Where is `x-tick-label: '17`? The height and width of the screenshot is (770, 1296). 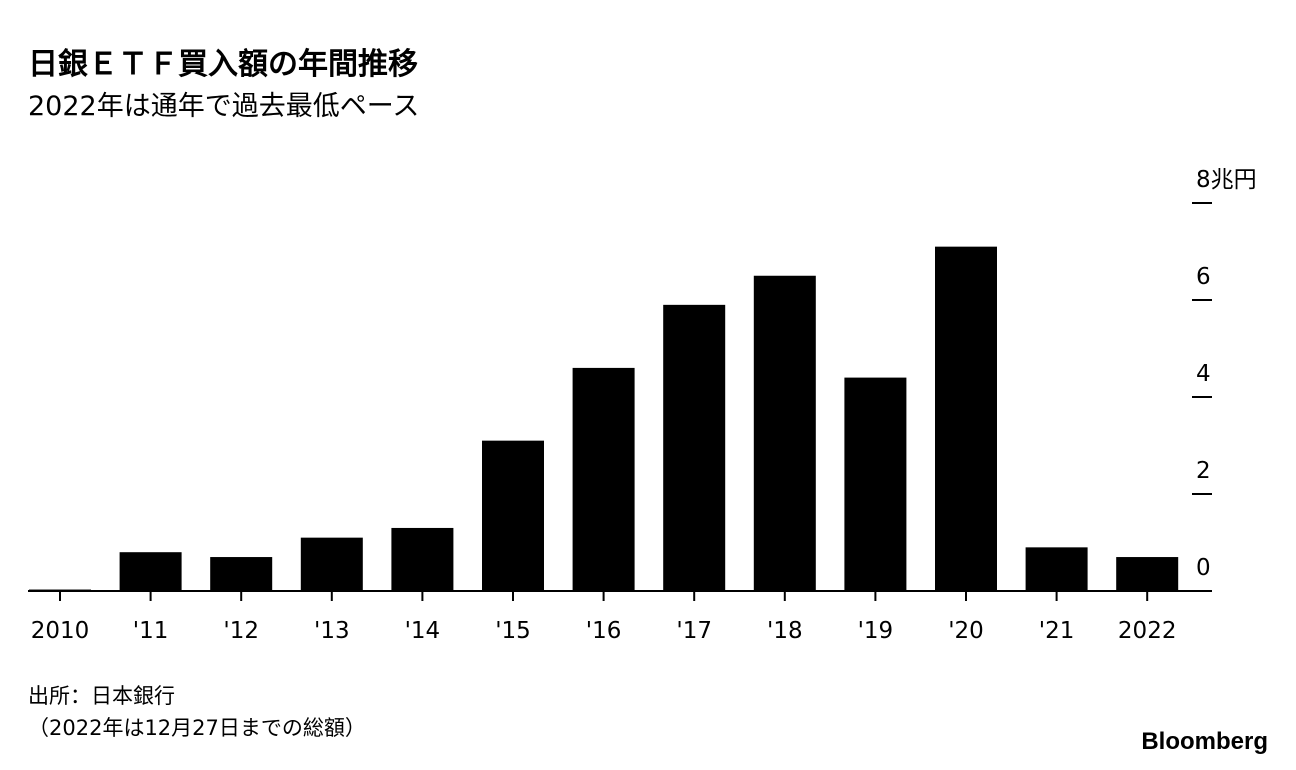
x-tick-label: '17 is located at coordinates (694, 631).